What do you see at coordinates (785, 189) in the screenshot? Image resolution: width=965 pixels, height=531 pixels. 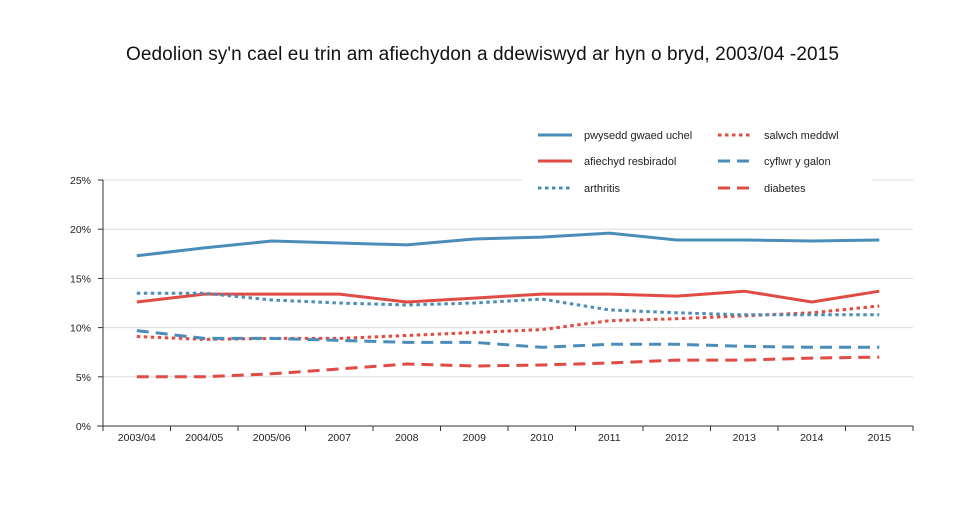 I see `legend-label: diabetes` at bounding box center [785, 189].